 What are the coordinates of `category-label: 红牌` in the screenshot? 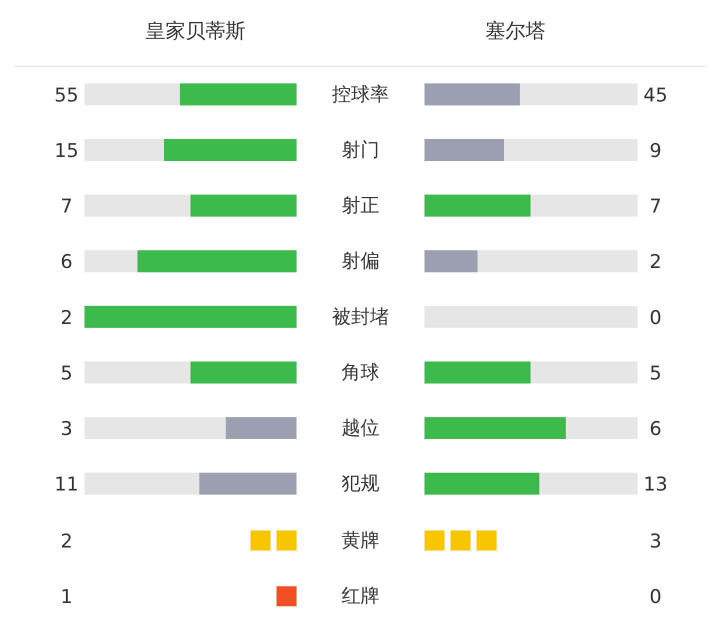 It's located at (361, 596).